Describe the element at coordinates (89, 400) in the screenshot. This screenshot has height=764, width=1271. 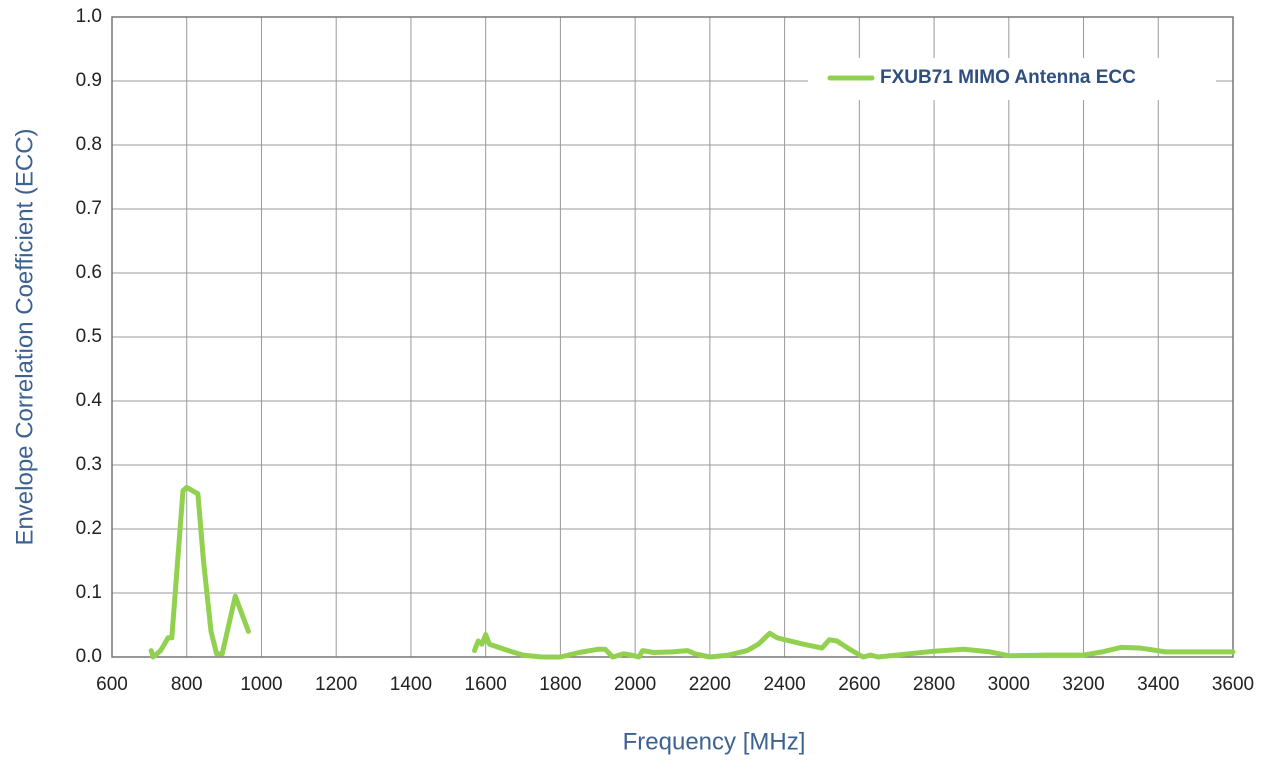
I see `y-tick-label: 0.4` at that location.